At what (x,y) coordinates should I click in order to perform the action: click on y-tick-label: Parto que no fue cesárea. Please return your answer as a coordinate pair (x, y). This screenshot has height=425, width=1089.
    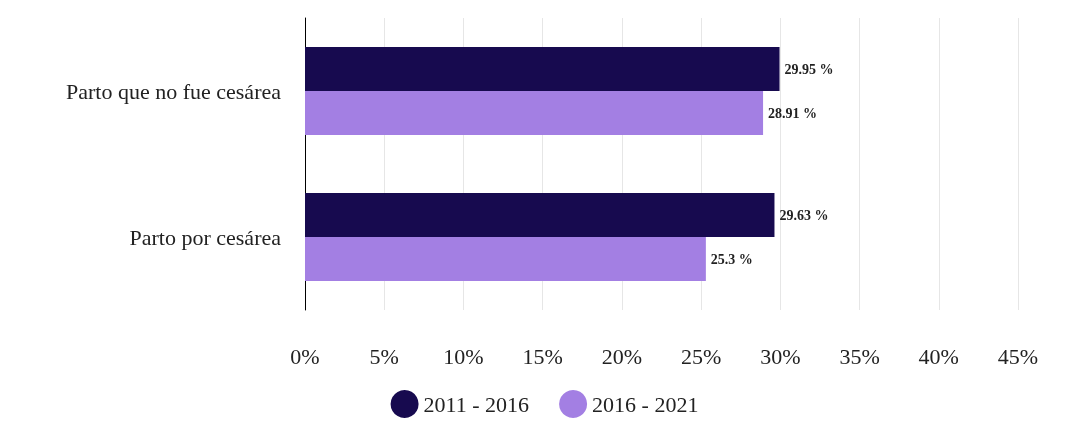
    Looking at the image, I should click on (173, 91).